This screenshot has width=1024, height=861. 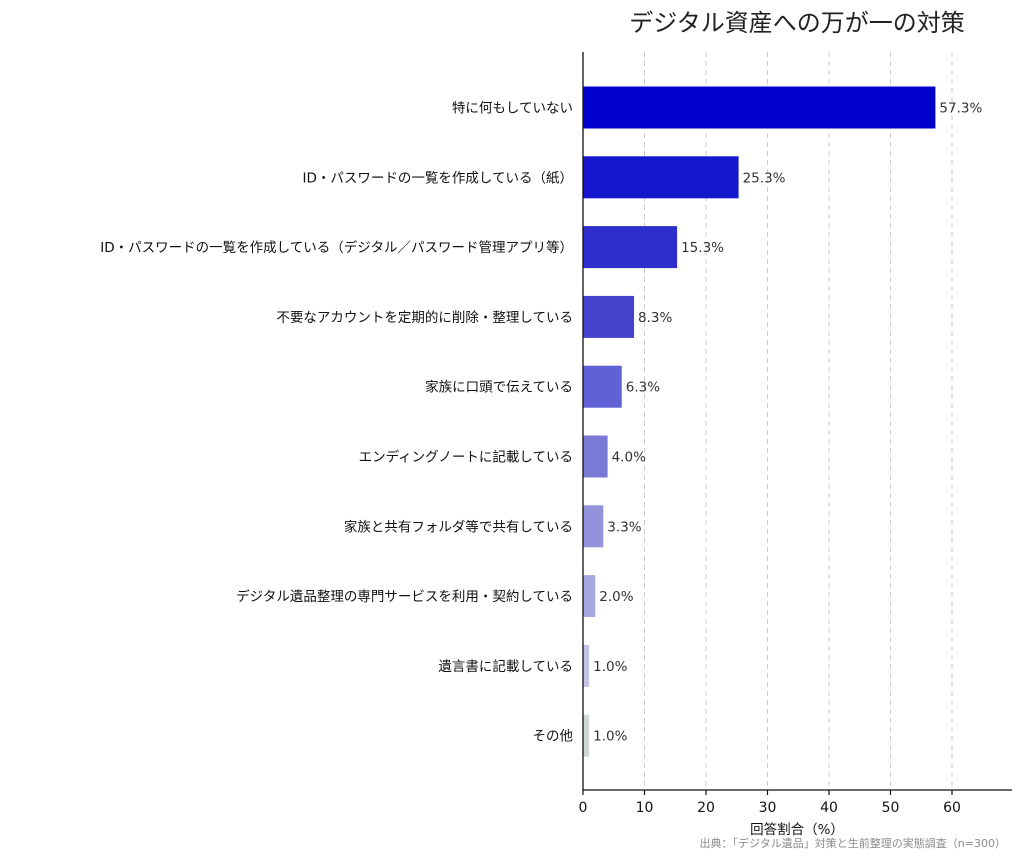 I want to click on data-label: 57.3%, so click(x=960, y=109).